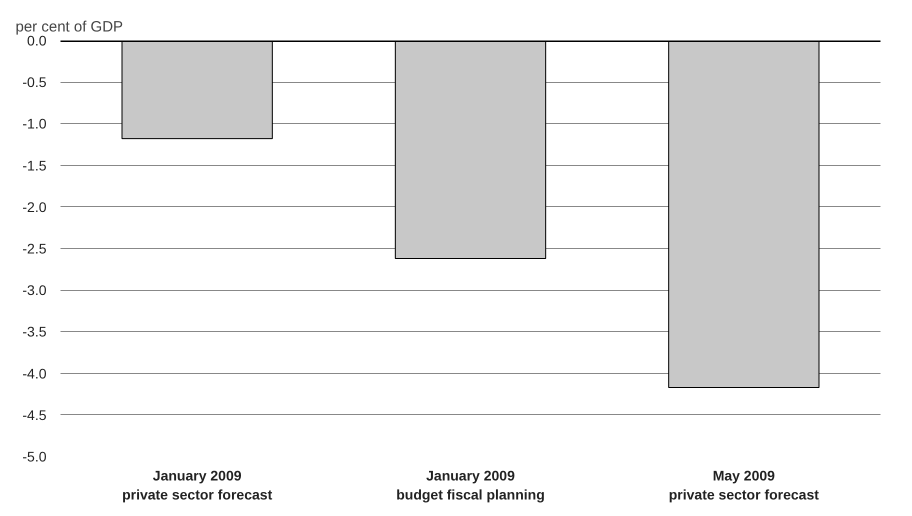 The height and width of the screenshot is (516, 912). I want to click on y-tick-label: -4.0, so click(34, 373).